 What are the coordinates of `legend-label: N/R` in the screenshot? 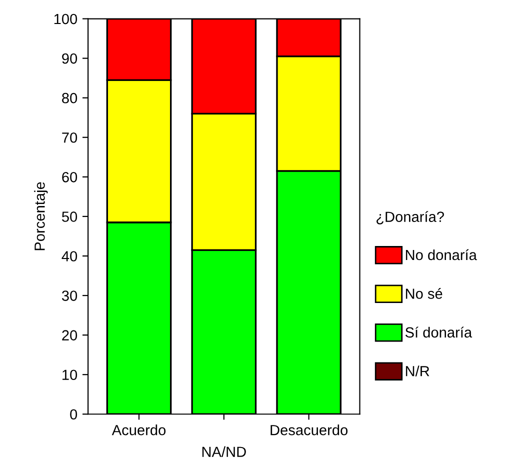 It's located at (418, 371).